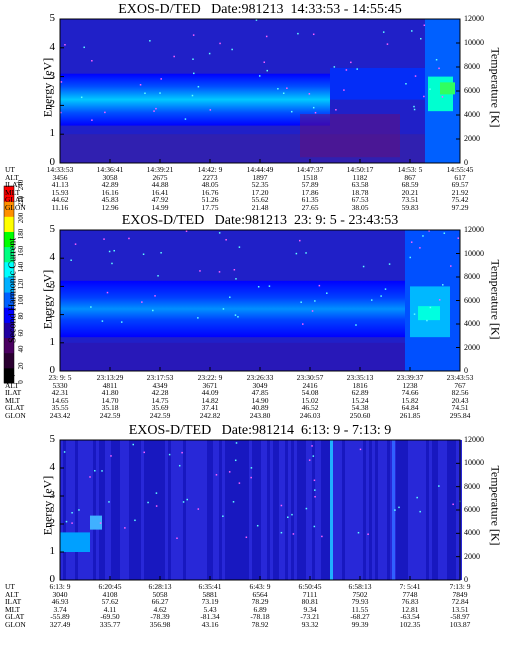 The height and width of the screenshot is (649, 505). Describe the element at coordinates (260, 609) in the screenshot. I see `panel-3-eph-value: 6.89` at that location.